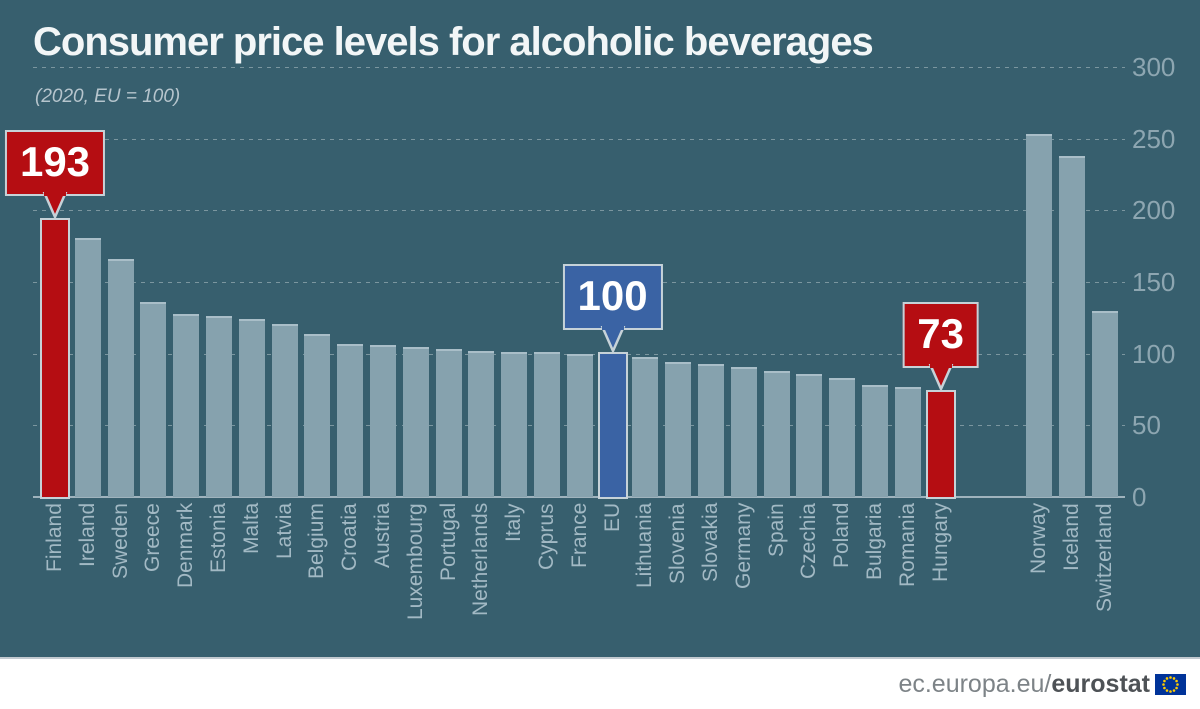 Image resolution: width=1200 pixels, height=709 pixels. What do you see at coordinates (743, 431) in the screenshot?
I see `bar-germany` at bounding box center [743, 431].